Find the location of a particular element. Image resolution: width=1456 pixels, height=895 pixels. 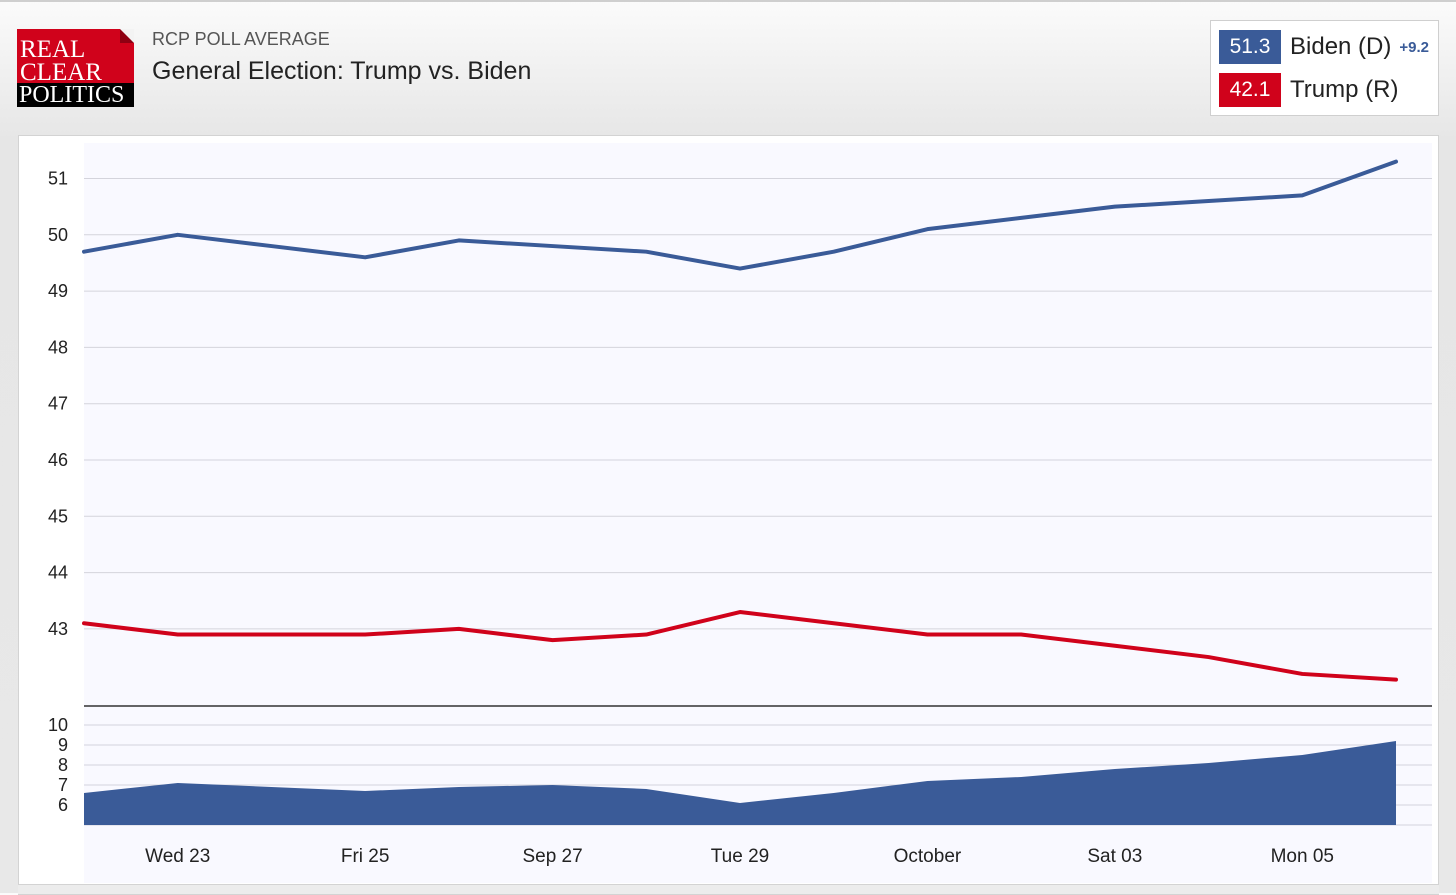

y-tick-label: 46 is located at coordinates (58, 460).